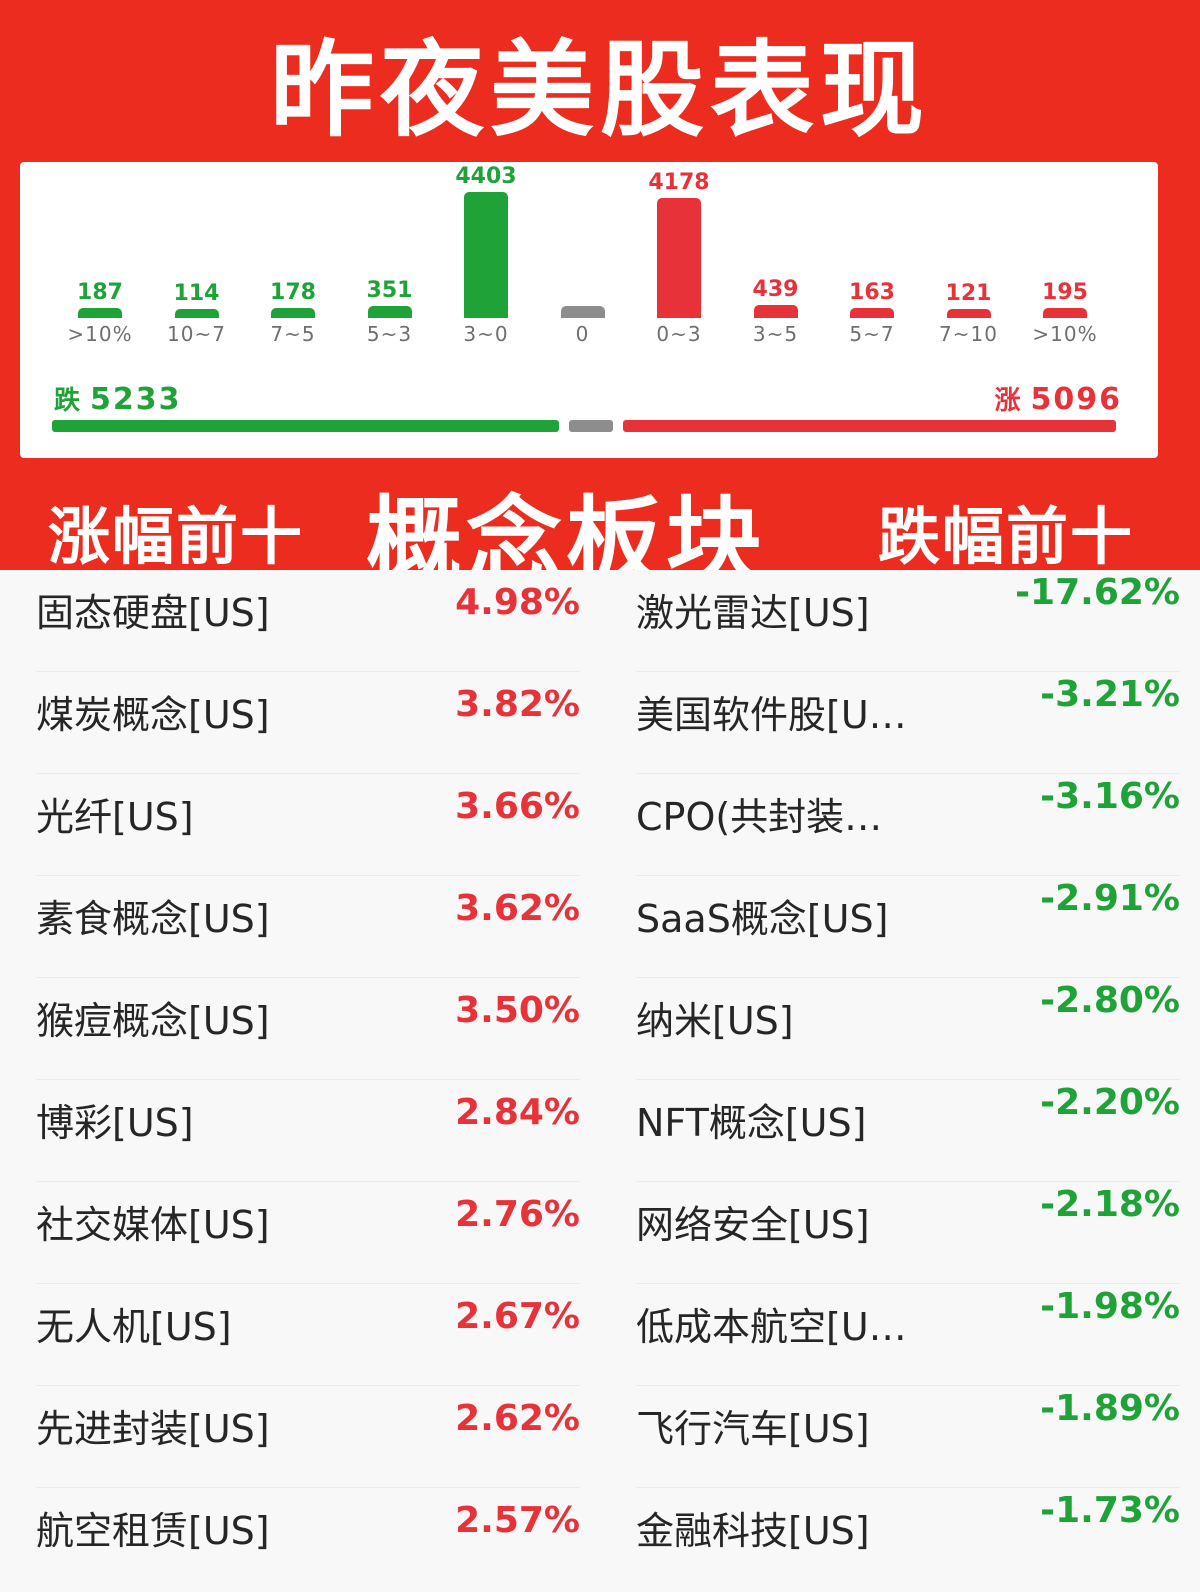 This screenshot has height=1592, width=1200. What do you see at coordinates (900, 1233) in the screenshot?
I see `loser-row: 网络安全[US] -2.18%` at bounding box center [900, 1233].